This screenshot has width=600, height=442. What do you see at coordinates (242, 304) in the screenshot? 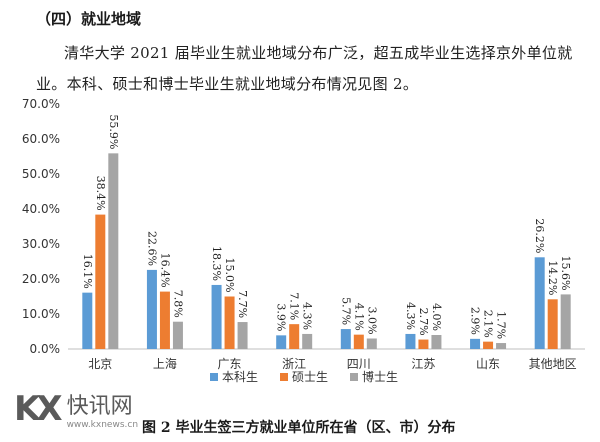
I see `data-label: 7.7%` at bounding box center [242, 304].